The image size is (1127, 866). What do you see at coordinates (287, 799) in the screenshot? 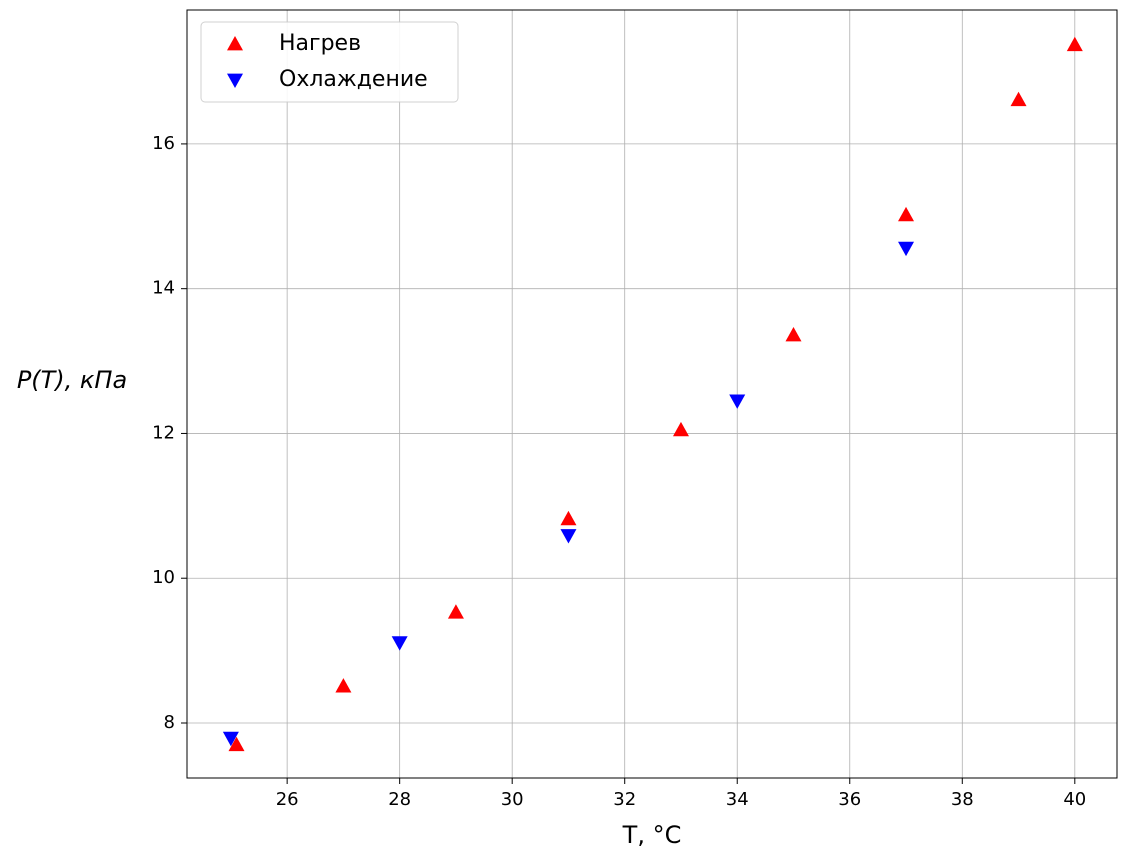
I see `x-tick-label: 26` at bounding box center [287, 799].